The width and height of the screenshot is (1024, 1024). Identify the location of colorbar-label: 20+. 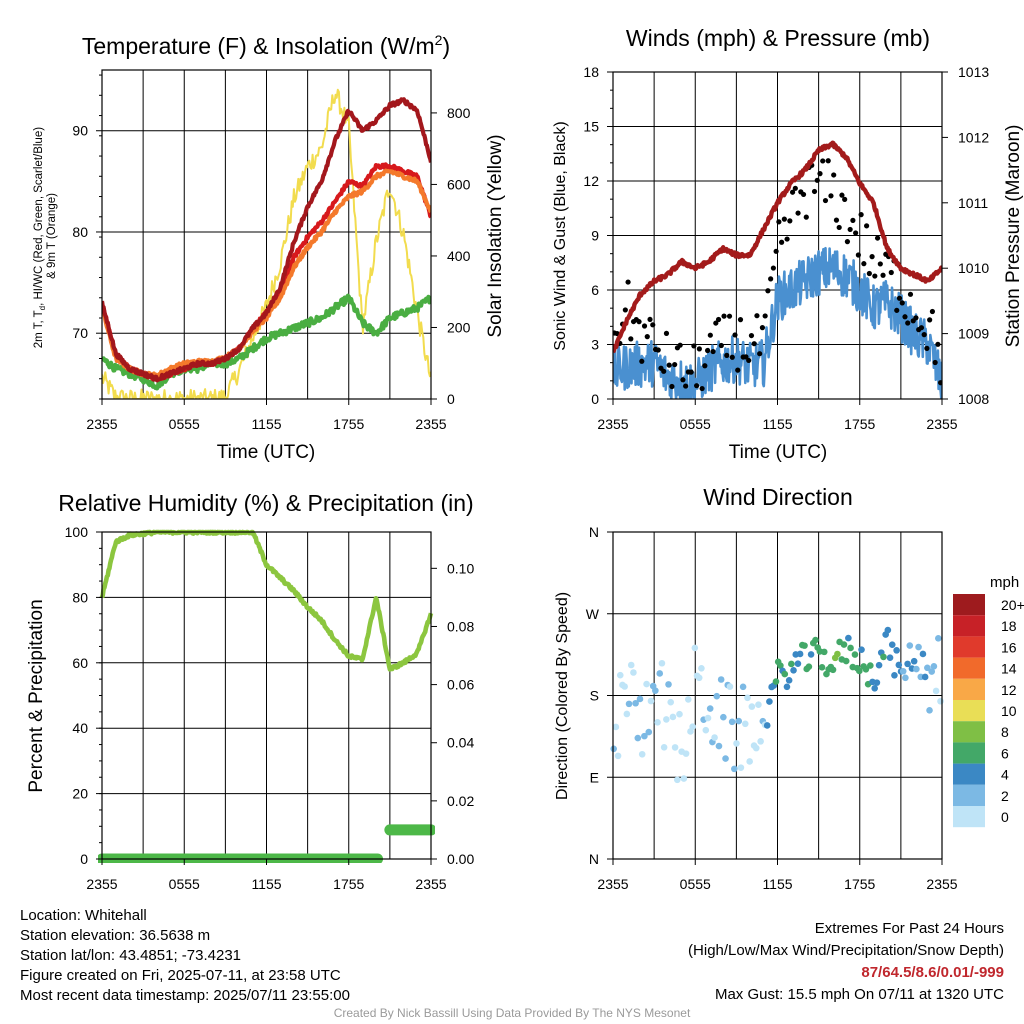
(1012, 605).